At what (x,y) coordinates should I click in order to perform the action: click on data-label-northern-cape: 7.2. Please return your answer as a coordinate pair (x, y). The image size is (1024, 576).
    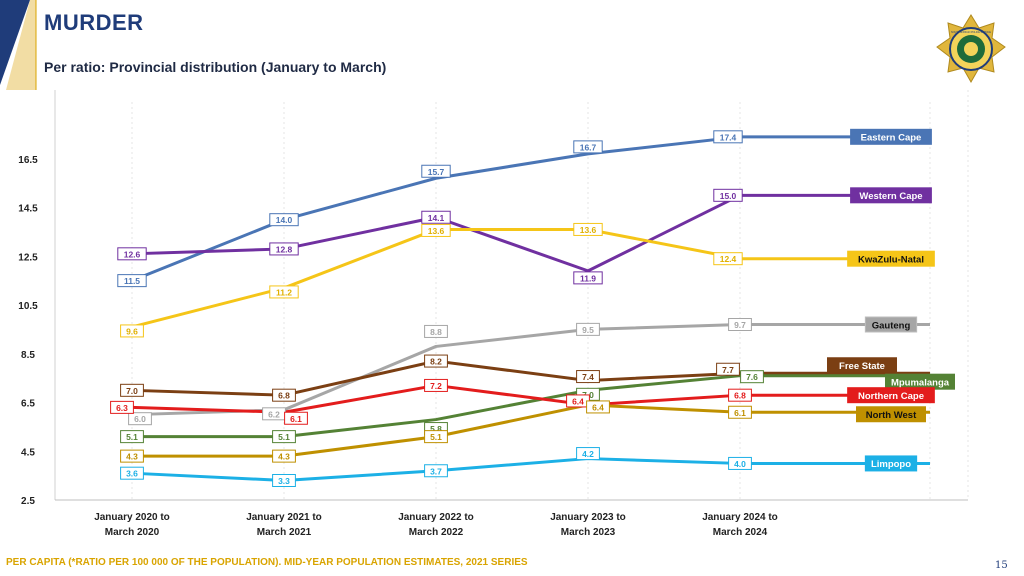
    Looking at the image, I should click on (436, 386).